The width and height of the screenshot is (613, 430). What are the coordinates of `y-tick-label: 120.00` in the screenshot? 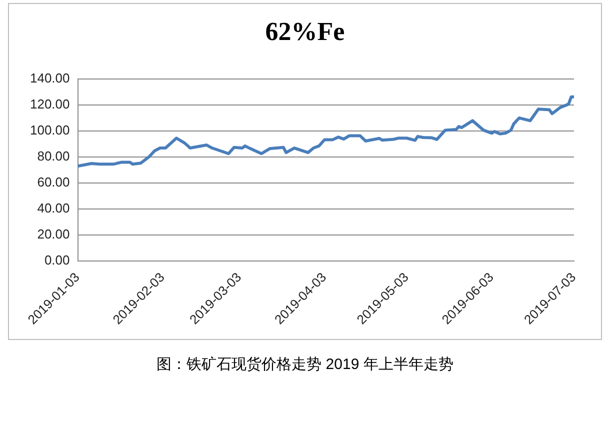 It's located at (50, 104).